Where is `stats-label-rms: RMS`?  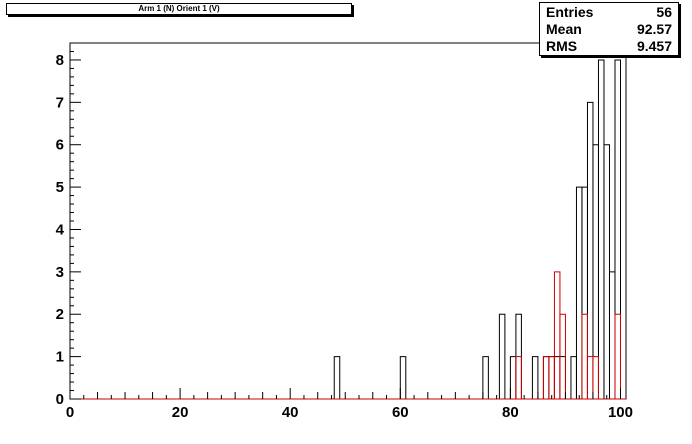 stats-label-rms: RMS is located at coordinates (562, 46).